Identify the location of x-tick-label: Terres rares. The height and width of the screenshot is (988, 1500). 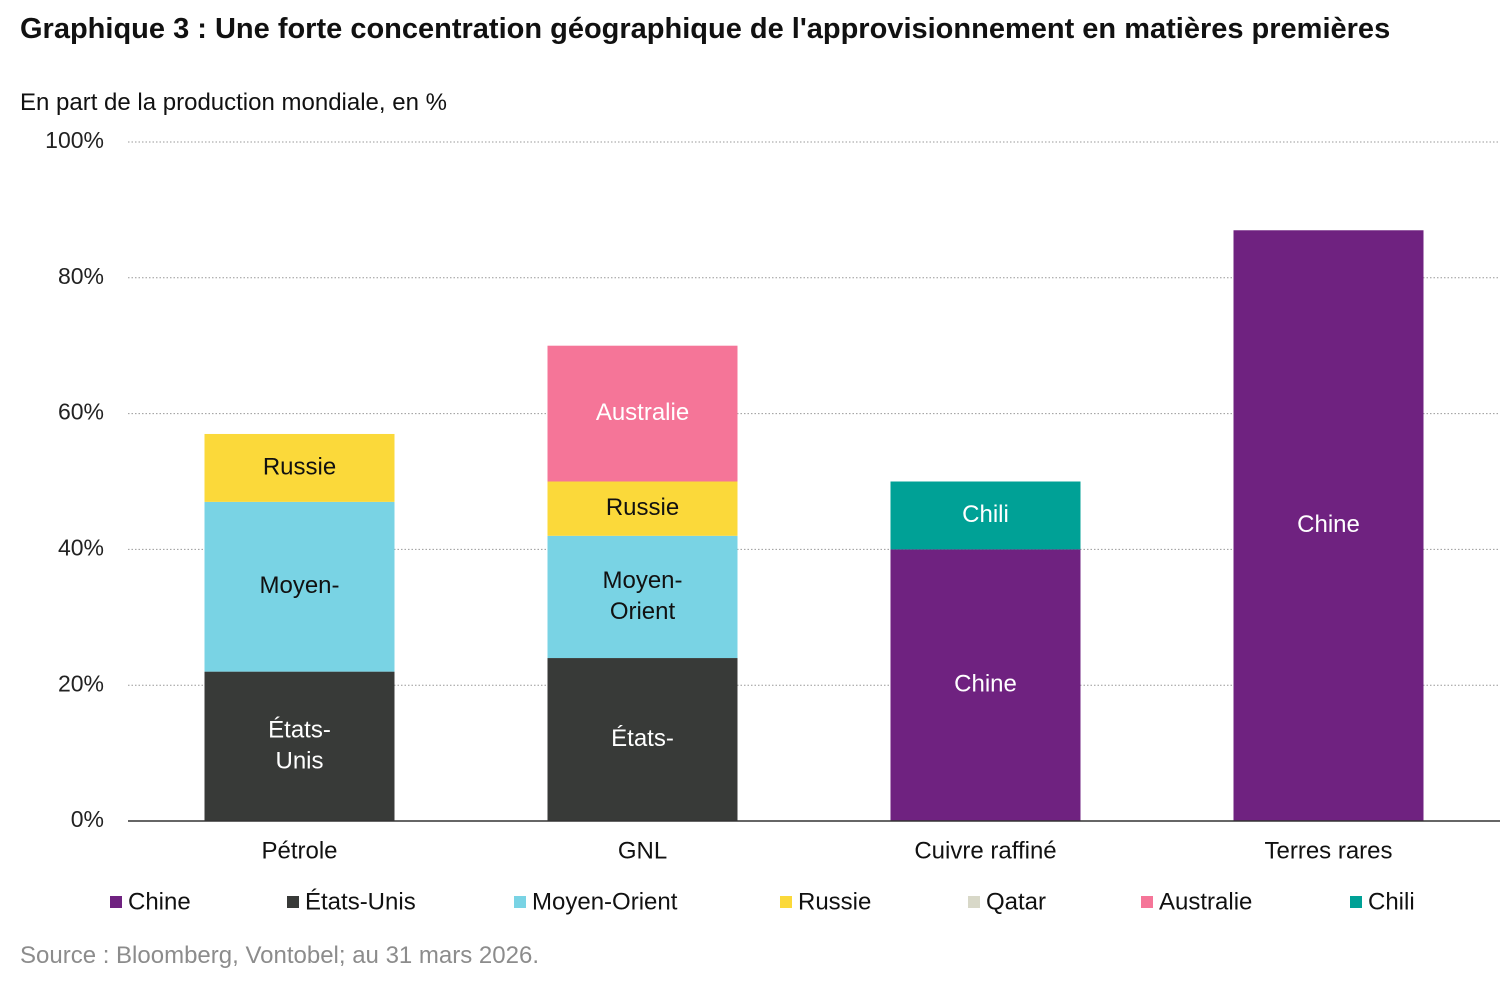
(1328, 850).